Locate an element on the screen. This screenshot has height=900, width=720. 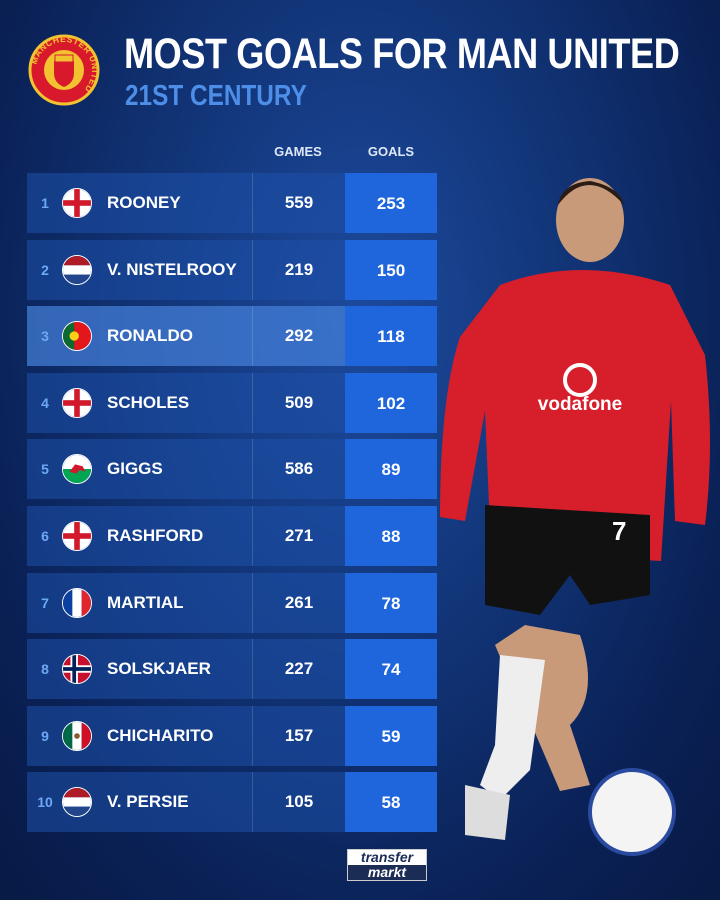
shirt-sponsor: vodafone is located at coordinates (580, 404).